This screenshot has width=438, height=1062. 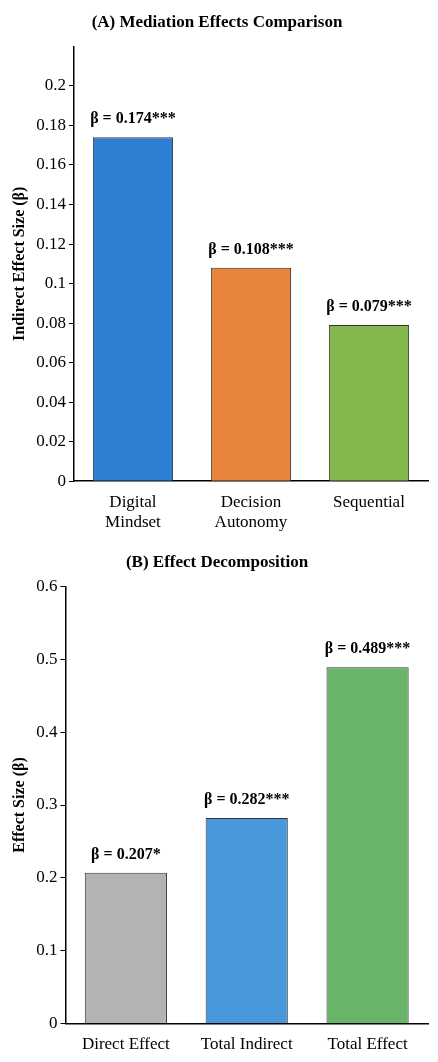 What do you see at coordinates (251, 248) in the screenshot?
I see `data-label: β = 0.108***` at bounding box center [251, 248].